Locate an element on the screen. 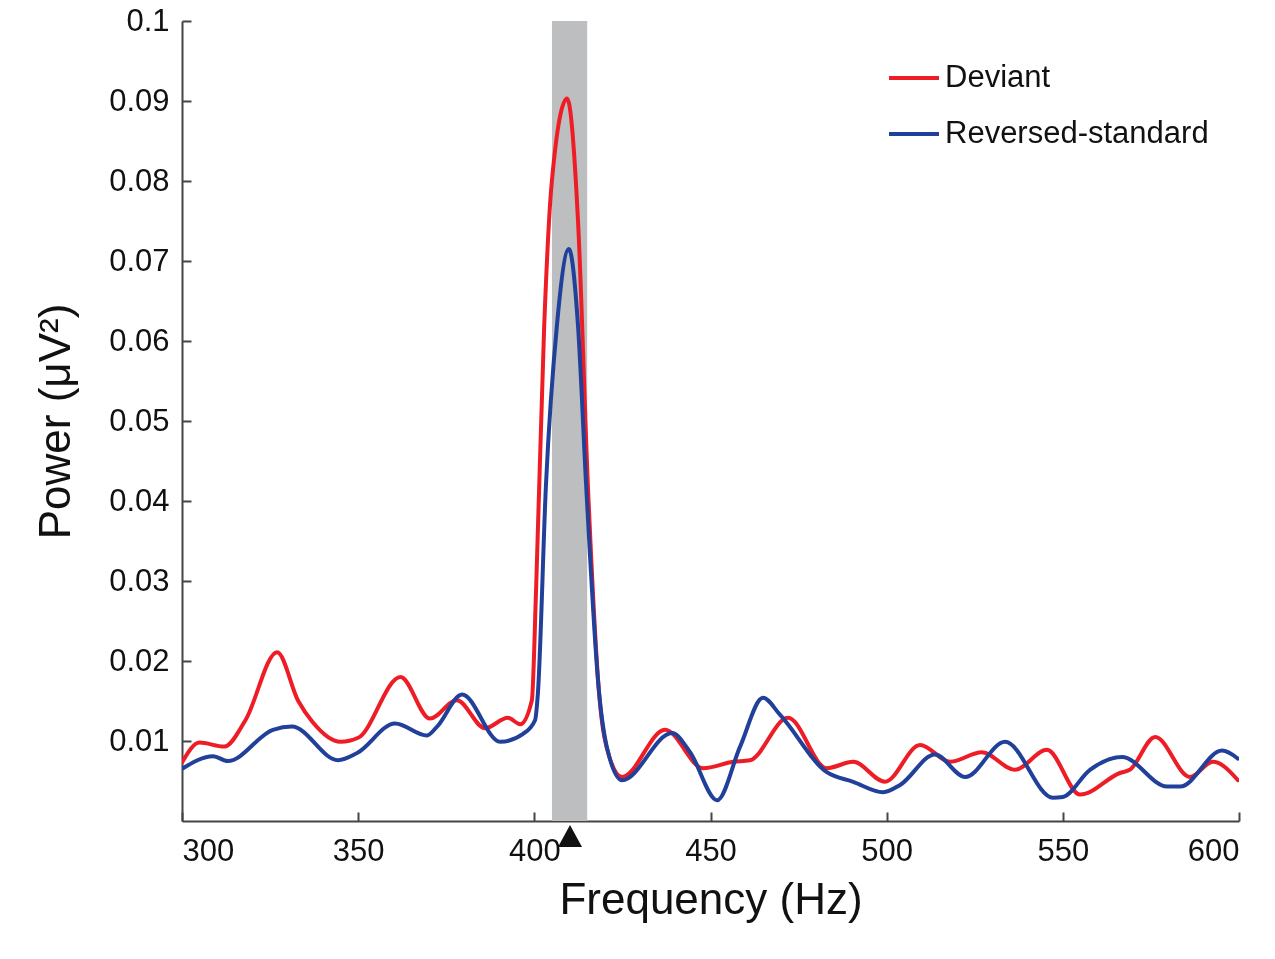 The height and width of the screenshot is (959, 1275). y-tick-label: 0.1 is located at coordinates (148, 20).